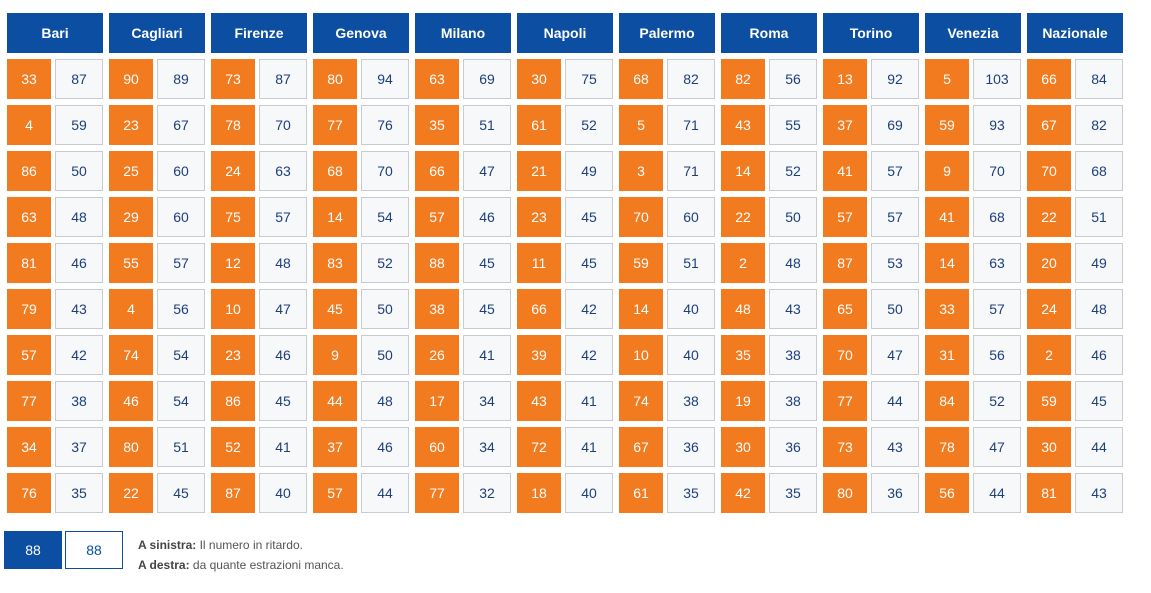  I want to click on delayed-number: 31, so click(947, 355).